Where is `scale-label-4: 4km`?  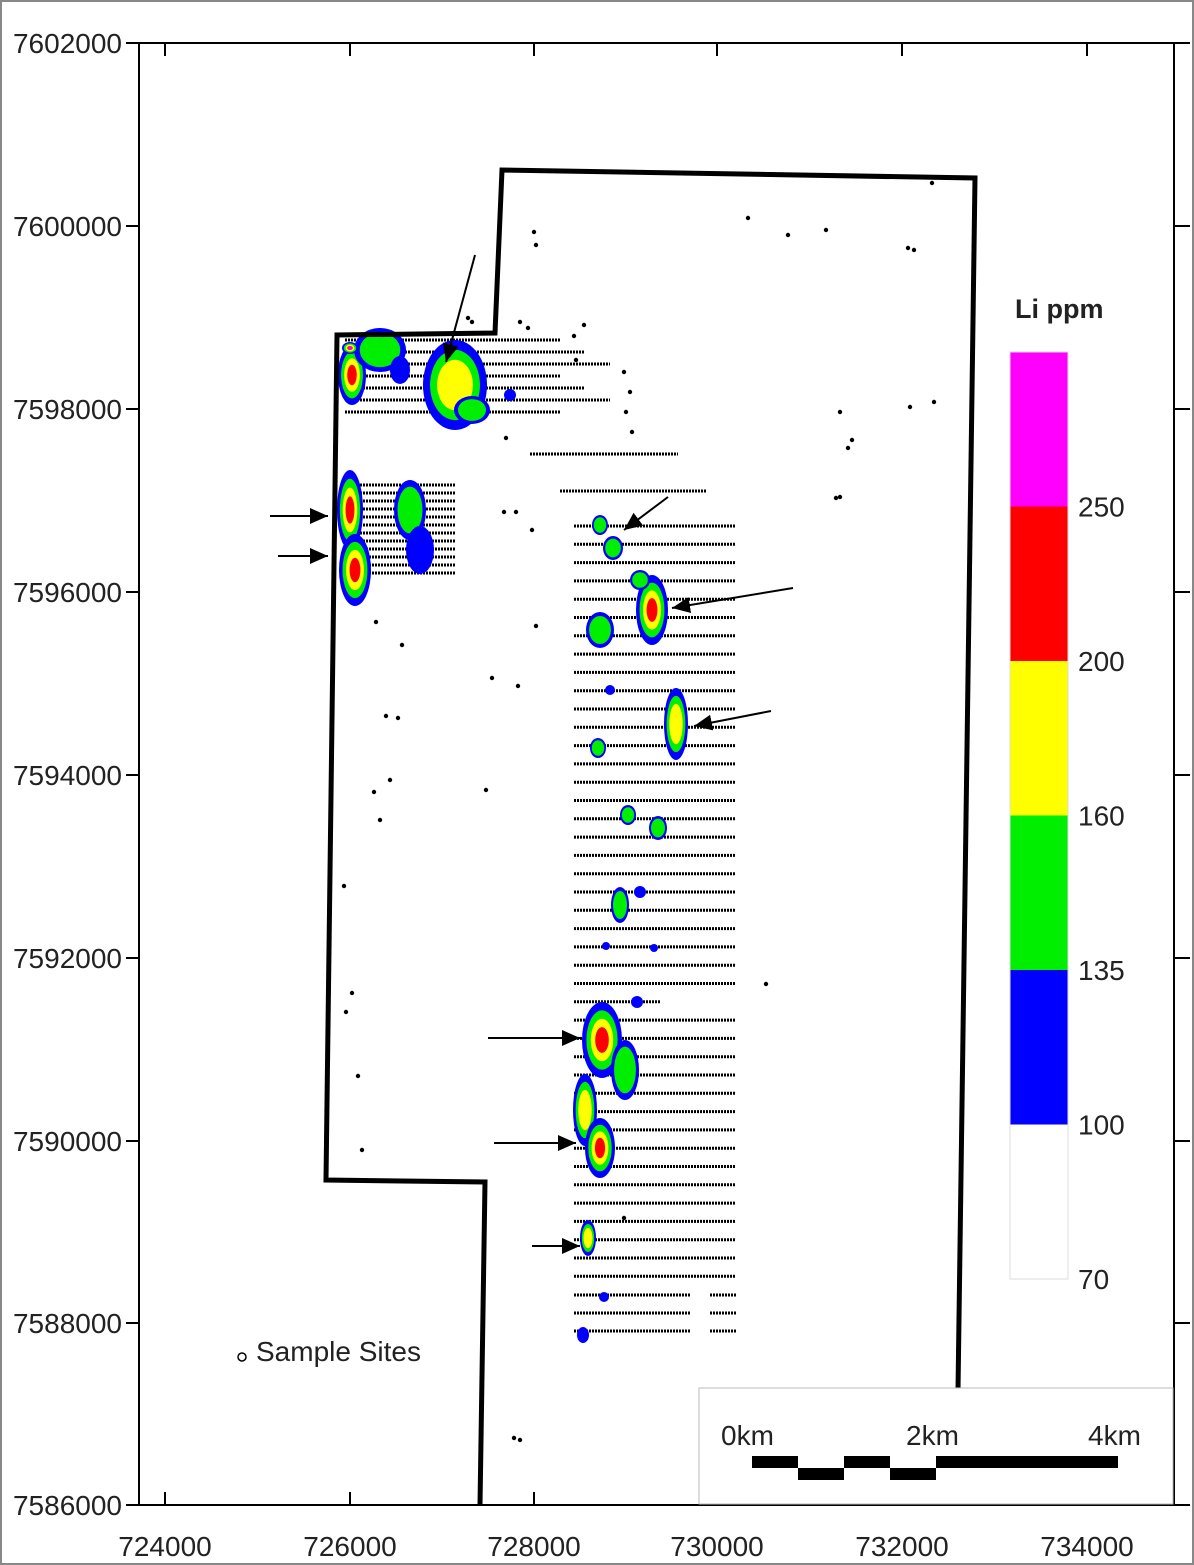 scale-label-4: 4km is located at coordinates (1114, 1435).